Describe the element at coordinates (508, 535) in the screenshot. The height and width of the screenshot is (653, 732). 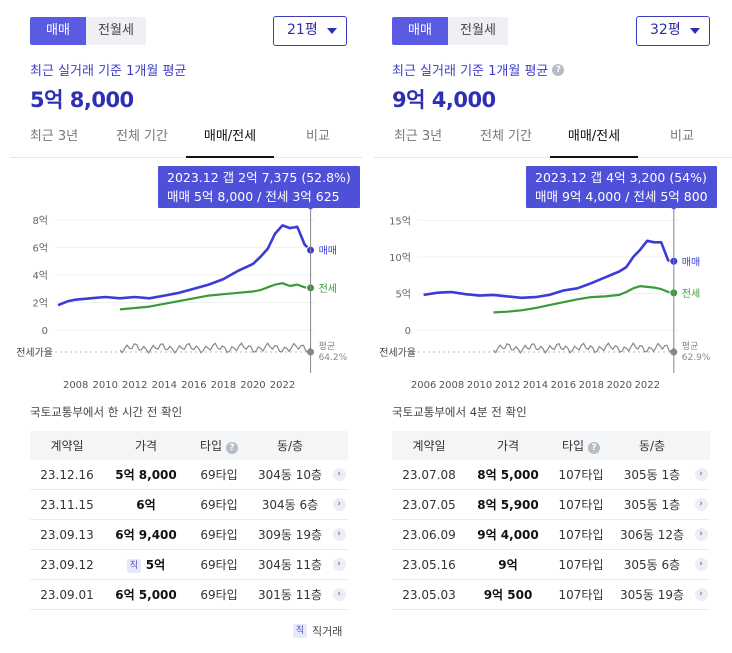
I see `row-price: 9억 4,000` at that location.